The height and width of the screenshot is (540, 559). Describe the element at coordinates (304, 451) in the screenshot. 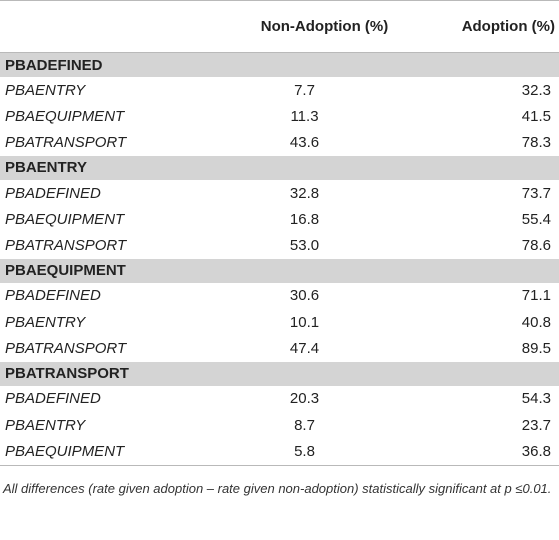

I see `cell-non-adoption: 5.8` at that location.